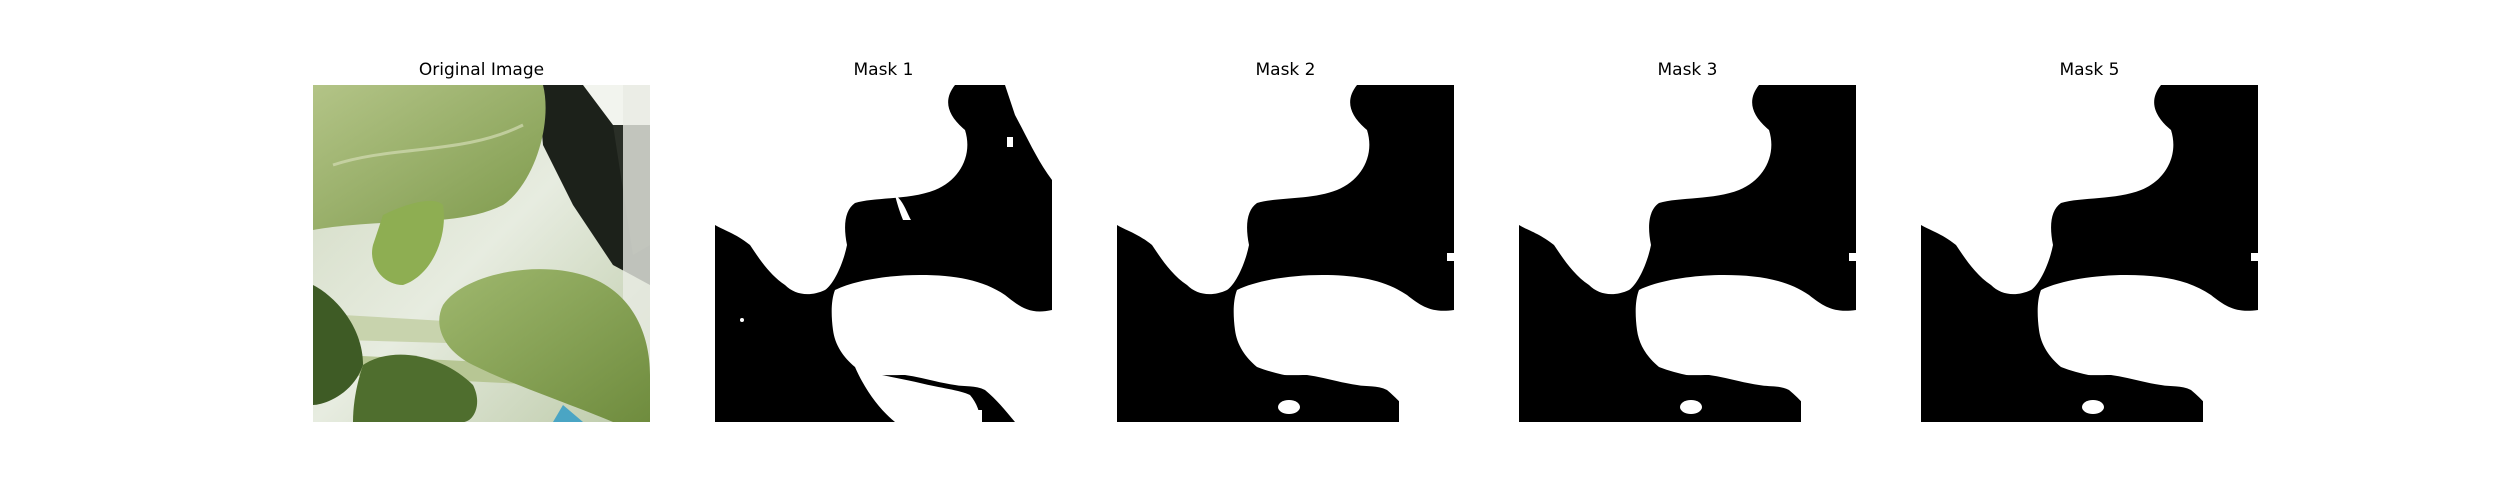 The height and width of the screenshot is (500, 2500). What do you see at coordinates (2089, 253) in the screenshot?
I see `mask-5-image` at bounding box center [2089, 253].